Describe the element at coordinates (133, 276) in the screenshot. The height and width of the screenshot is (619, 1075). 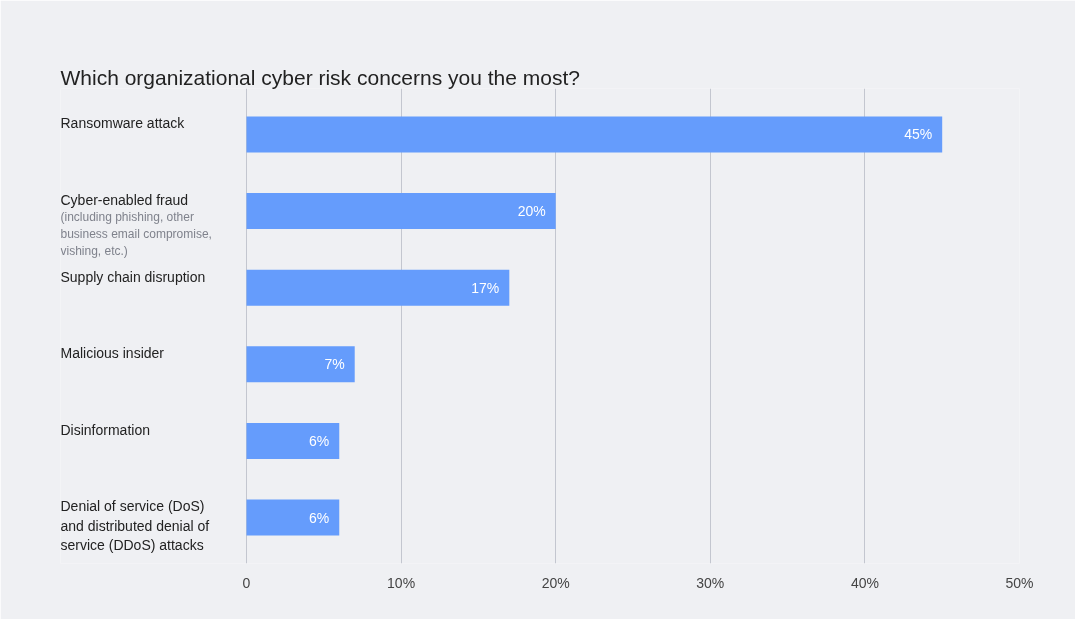
I see `y-tick-label: Supply chain disruption` at that location.